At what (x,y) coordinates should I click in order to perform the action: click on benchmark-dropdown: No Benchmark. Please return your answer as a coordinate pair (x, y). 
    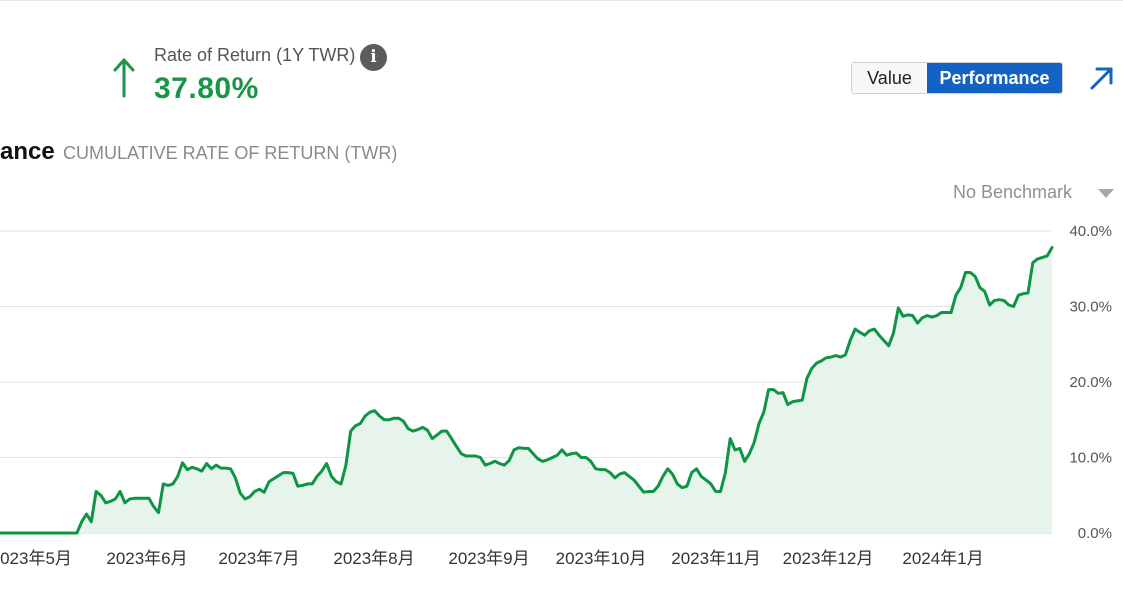
    Looking at the image, I should click on (1036, 194).